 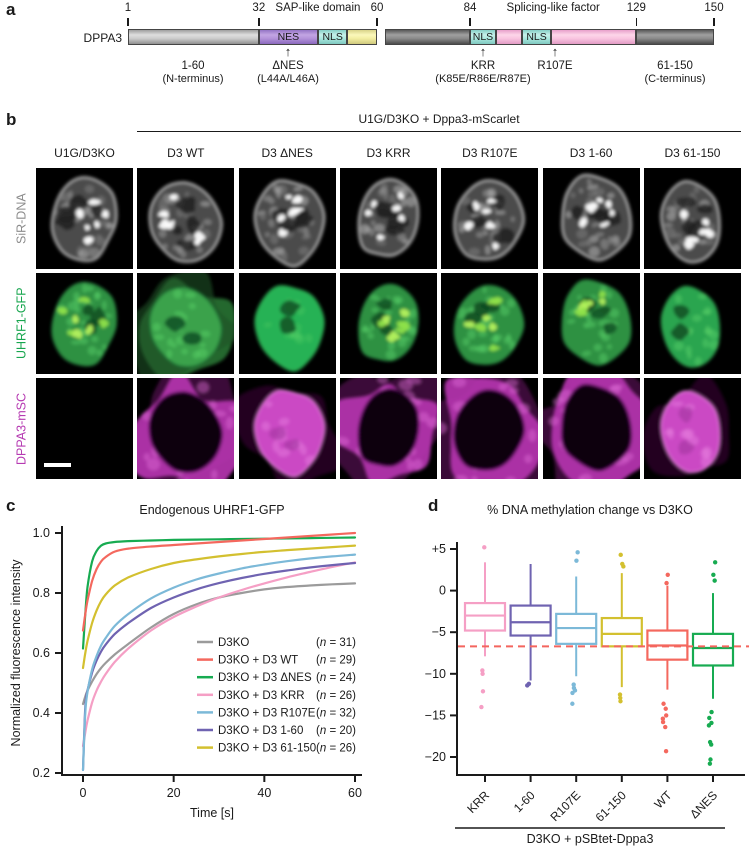 What do you see at coordinates (555, 66) in the screenshot?
I see `annotation-title: R107E` at bounding box center [555, 66].